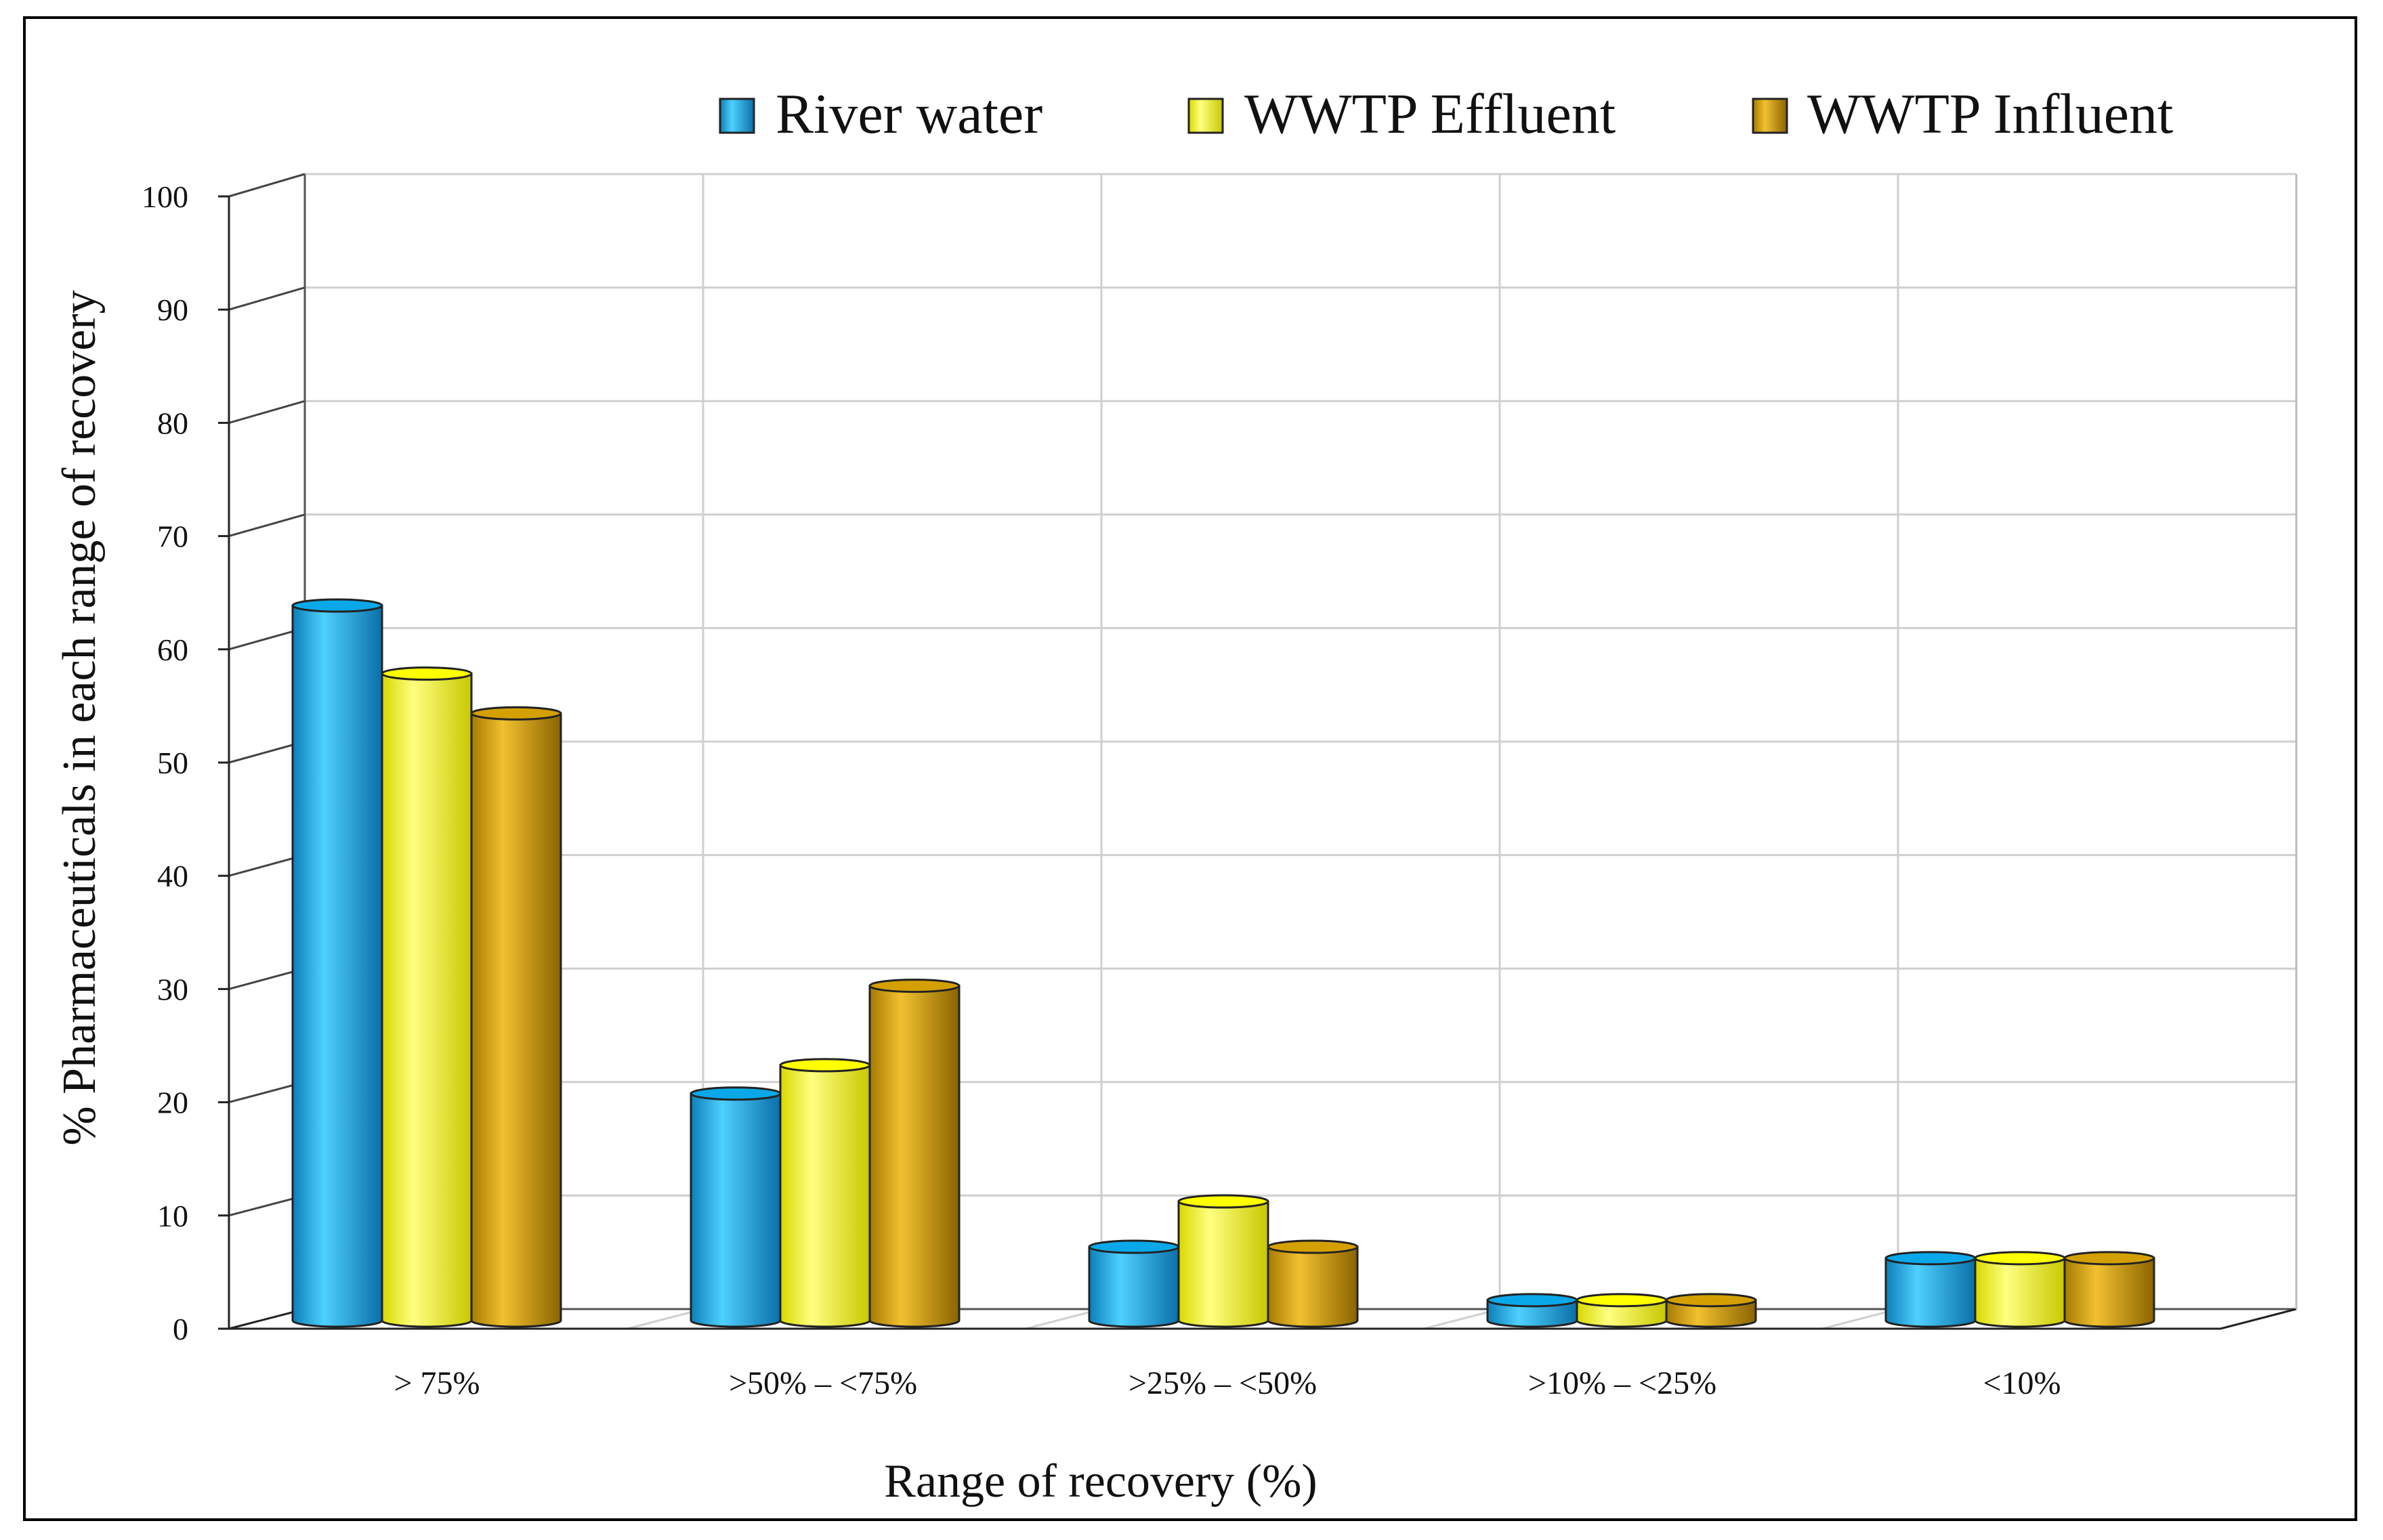 This screenshot has height=1540, width=2383. I want to click on legend-swatch-wwtp-effluent, so click(1205, 116).